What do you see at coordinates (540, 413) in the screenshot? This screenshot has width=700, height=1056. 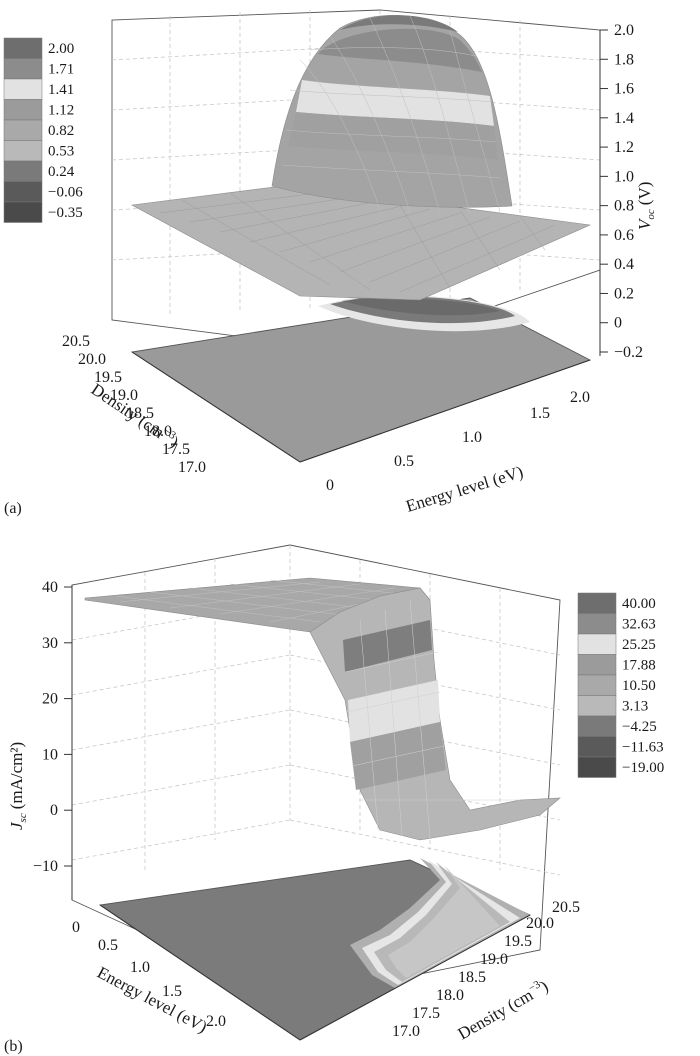 I see `panel-a-x-tick-label: 1.5` at bounding box center [540, 413].